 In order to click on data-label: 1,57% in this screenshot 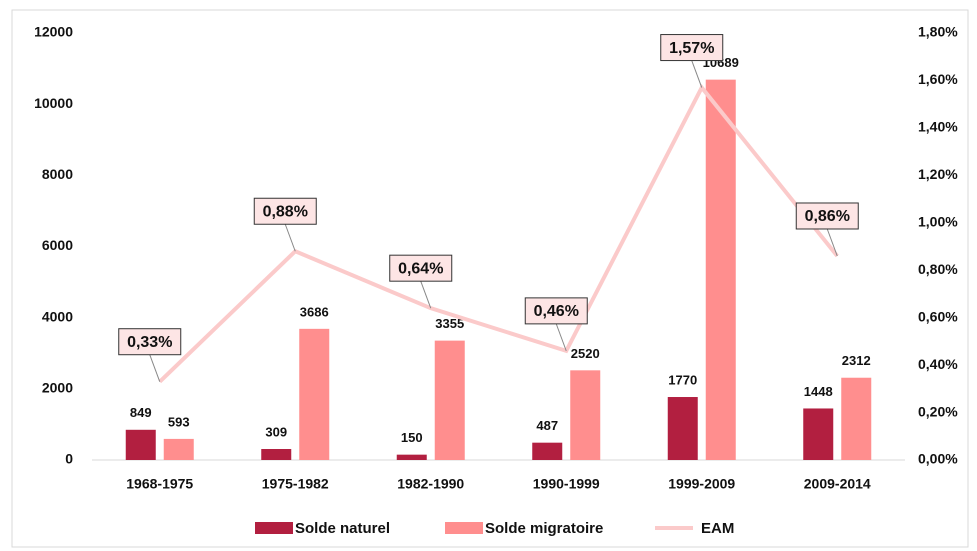, I will do `click(691, 48)`.